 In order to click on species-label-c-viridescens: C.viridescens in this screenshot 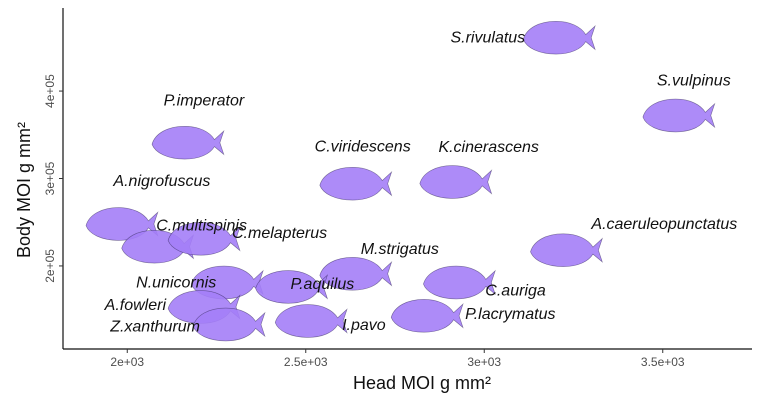, I will do `click(363, 147)`.